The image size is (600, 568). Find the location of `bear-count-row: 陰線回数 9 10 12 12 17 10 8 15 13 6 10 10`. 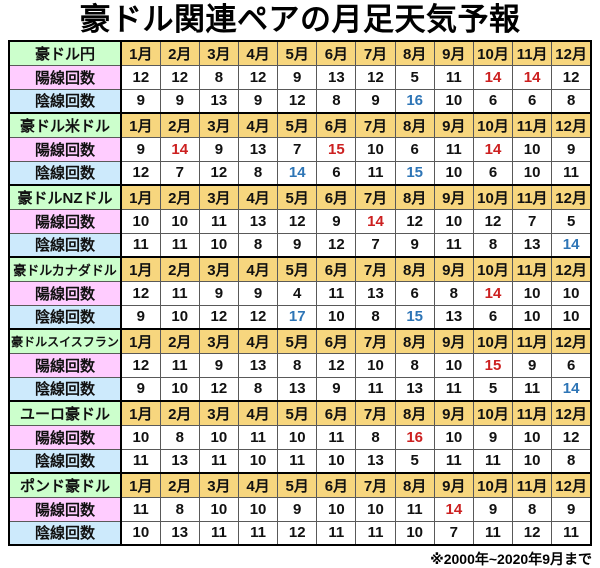

bear-count-row: 陰線回数 9 10 12 12 17 10 8 15 13 6 10 10 is located at coordinates (300, 317).